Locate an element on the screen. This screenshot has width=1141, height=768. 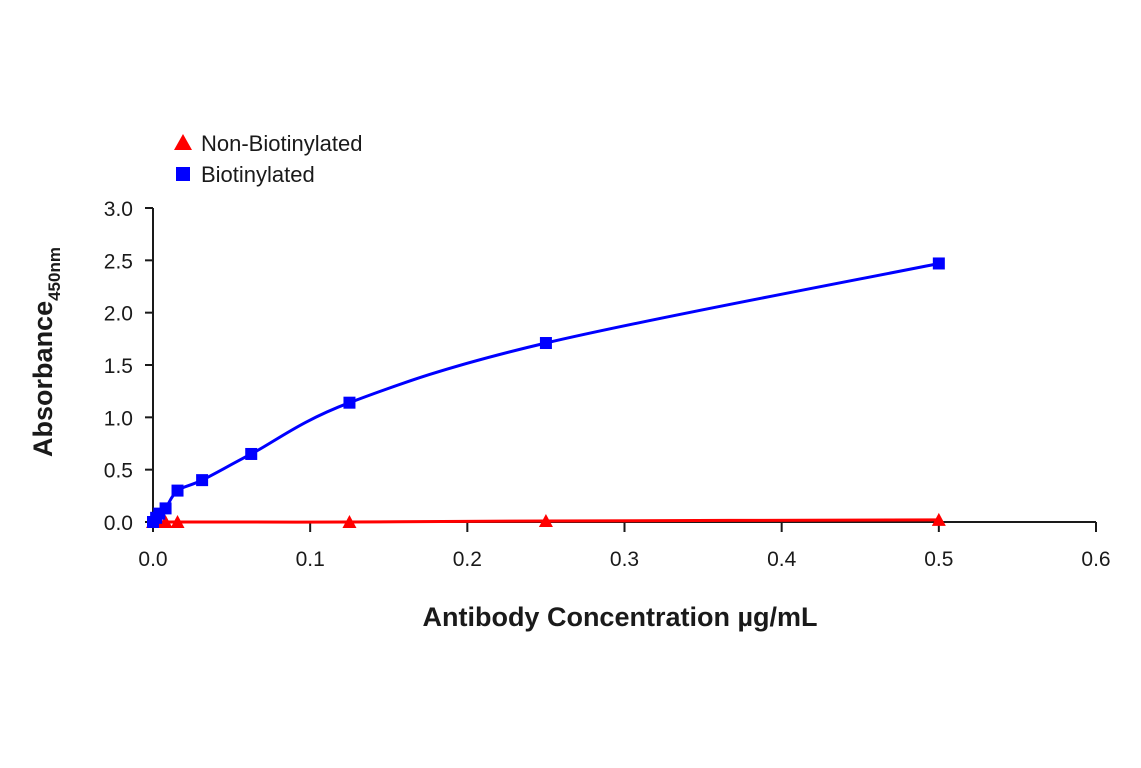
x-axis-title: Antibody Concentration µg/mL is located at coordinates (619, 617).